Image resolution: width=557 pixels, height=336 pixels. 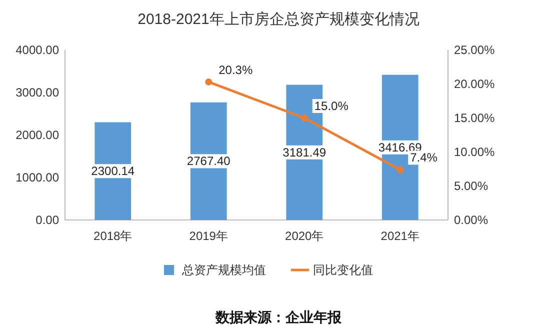 What do you see at coordinates (113, 236) in the screenshot?
I see `x-tick-label: 2018年` at bounding box center [113, 236].